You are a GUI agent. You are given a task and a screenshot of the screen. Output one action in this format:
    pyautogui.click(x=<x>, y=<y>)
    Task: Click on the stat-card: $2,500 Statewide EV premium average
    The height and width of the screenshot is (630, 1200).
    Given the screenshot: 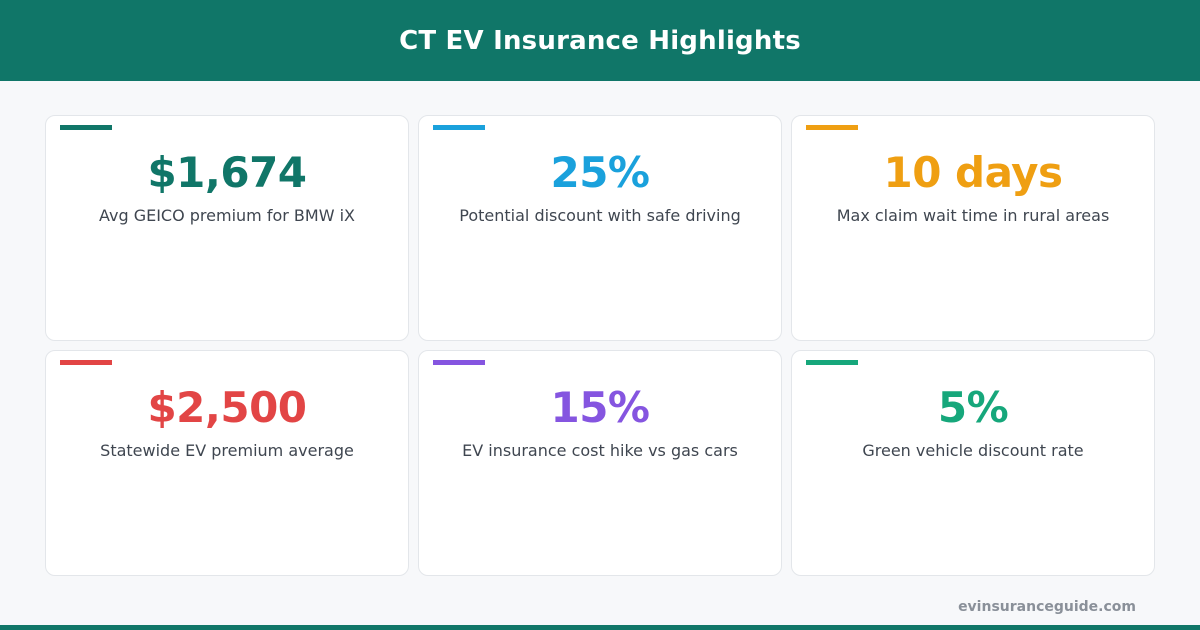 What is the action you would take?
    pyautogui.click(x=227, y=463)
    